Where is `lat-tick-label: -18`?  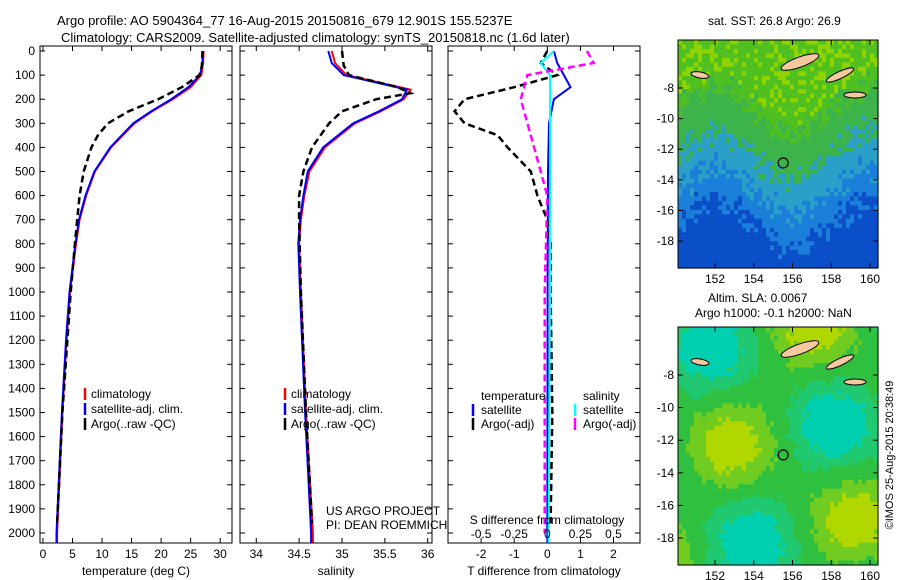 lat-tick-label: -18 is located at coordinates (666, 241).